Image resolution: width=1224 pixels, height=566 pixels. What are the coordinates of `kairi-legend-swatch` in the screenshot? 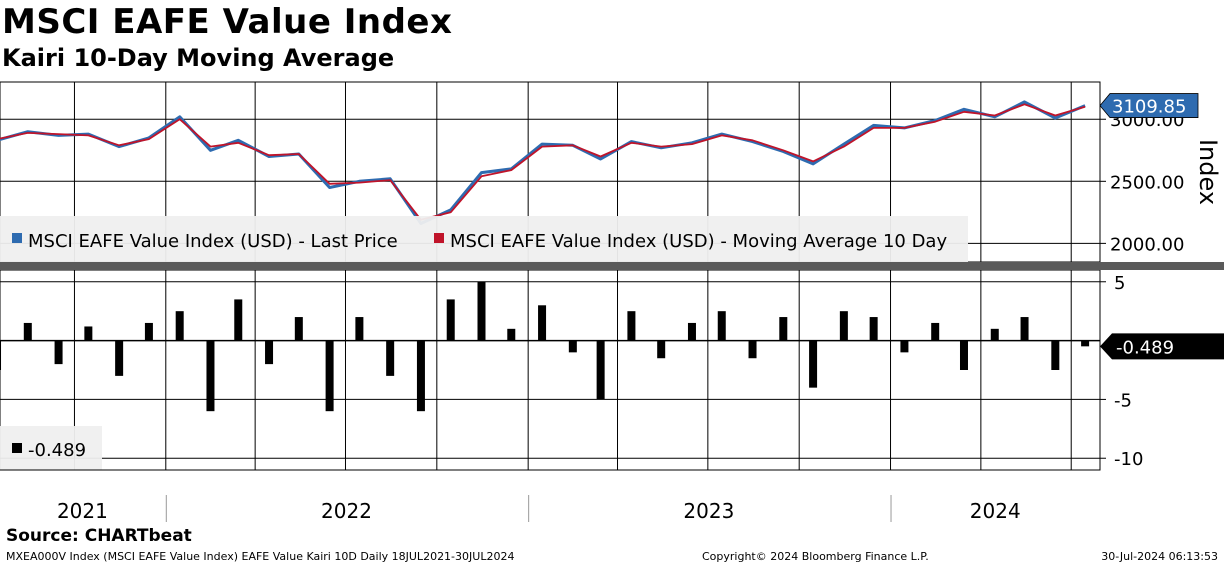 It's located at (17, 448).